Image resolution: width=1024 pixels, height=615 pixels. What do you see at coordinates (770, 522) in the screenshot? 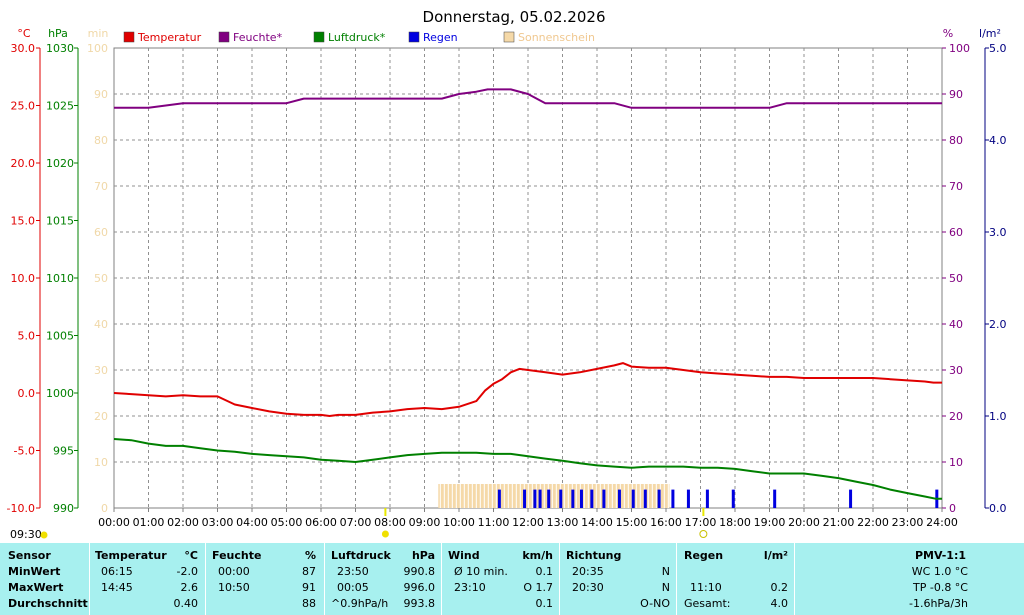
I see `x-tick-label: 19:00` at bounding box center [770, 522].